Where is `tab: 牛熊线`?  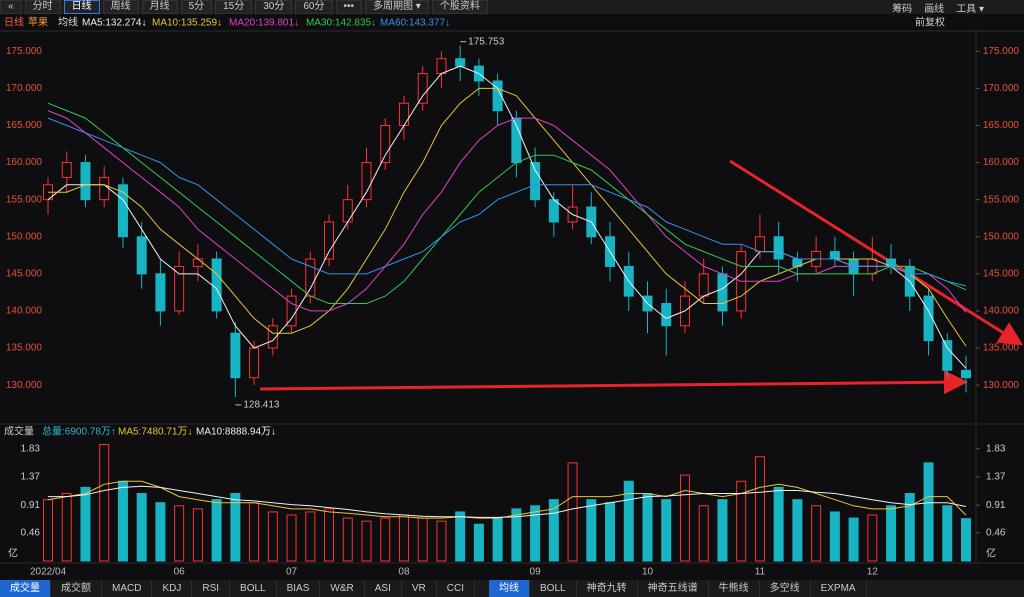
tab: 牛熊线 is located at coordinates (734, 588).